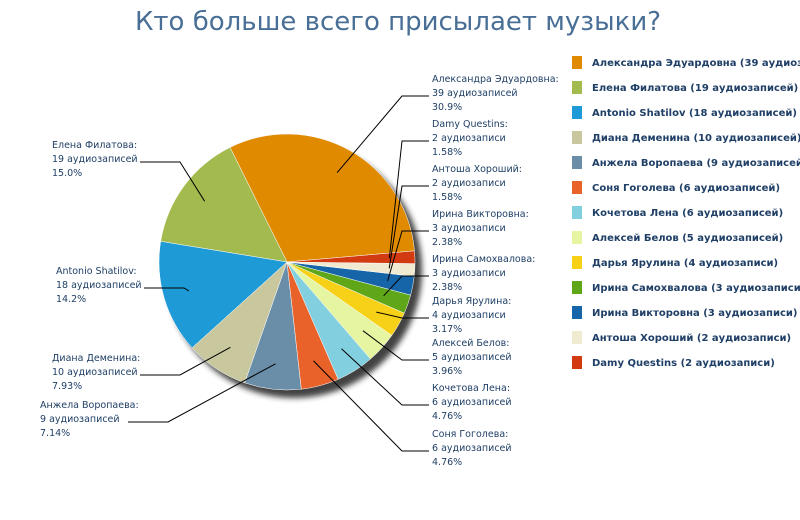 This screenshot has height=520, width=800. I want to click on slice-label: Кочетова Лена:, so click(471, 388).